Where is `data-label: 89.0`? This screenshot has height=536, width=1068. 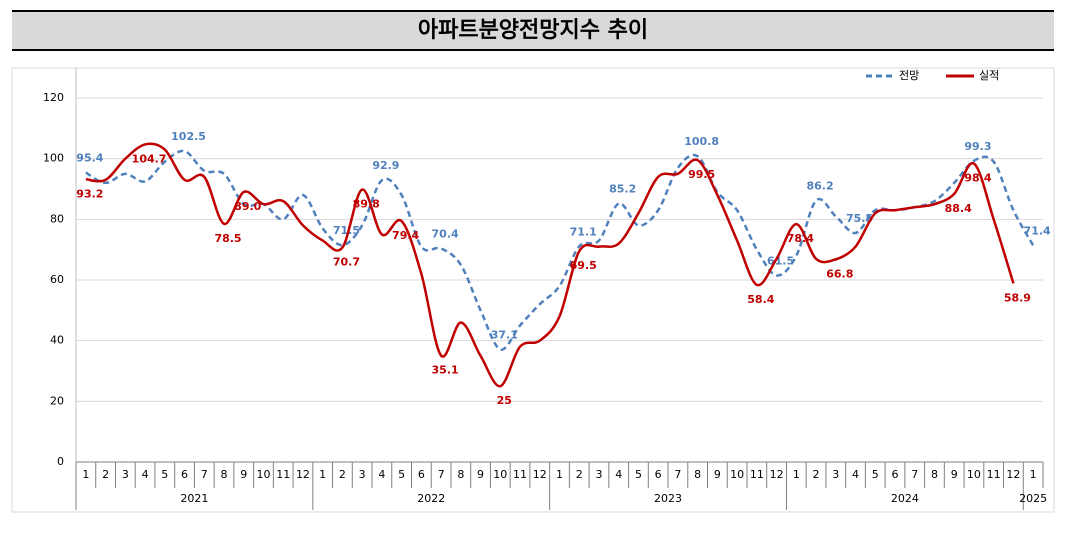 data-label: 89.0 is located at coordinates (247, 206).